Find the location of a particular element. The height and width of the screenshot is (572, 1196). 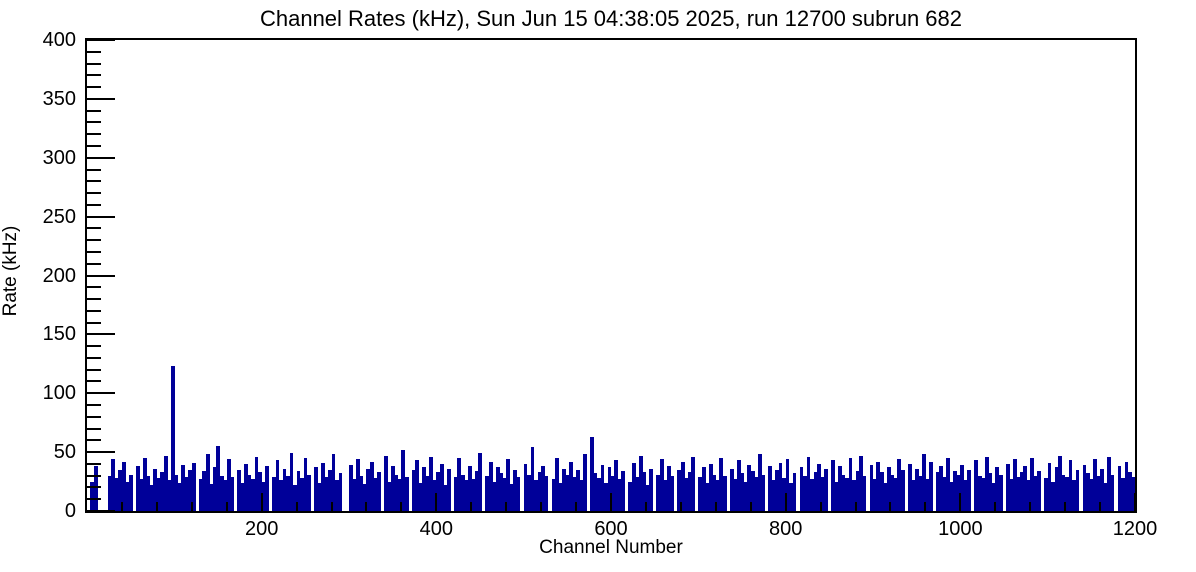

y-tick-label: 300 is located at coordinates (59, 157).